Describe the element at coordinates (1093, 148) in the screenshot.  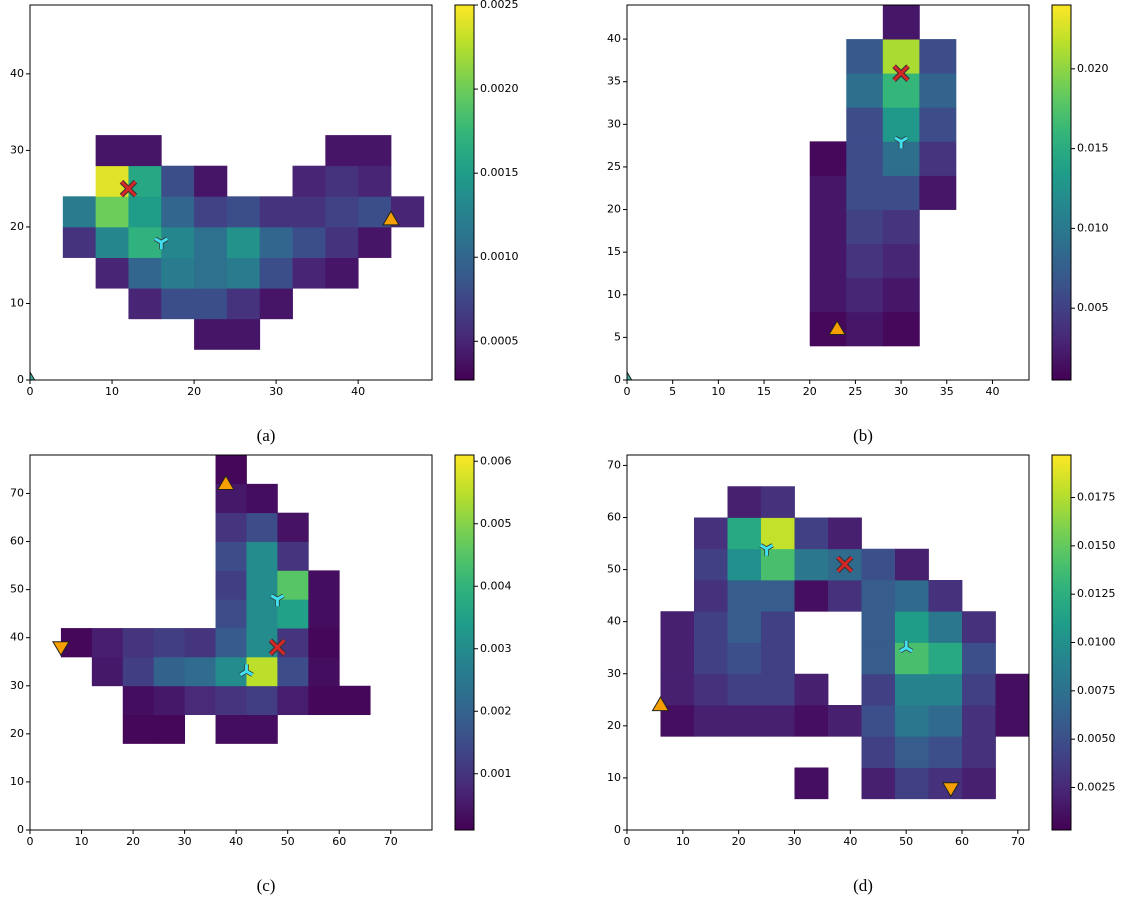
I see `colorbar-tick-label: 0.015` at that location.